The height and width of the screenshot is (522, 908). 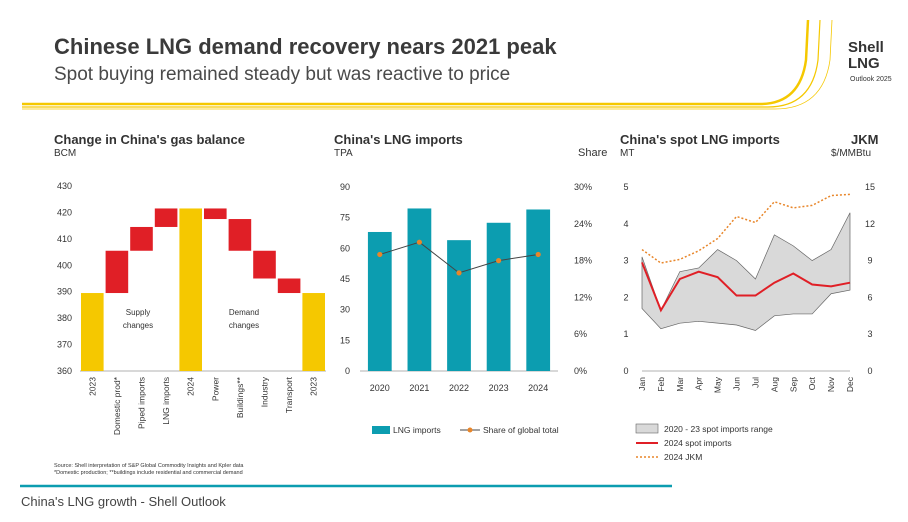 What do you see at coordinates (680, 384) in the screenshot?
I see `chart3-xtick: Mar` at bounding box center [680, 384].